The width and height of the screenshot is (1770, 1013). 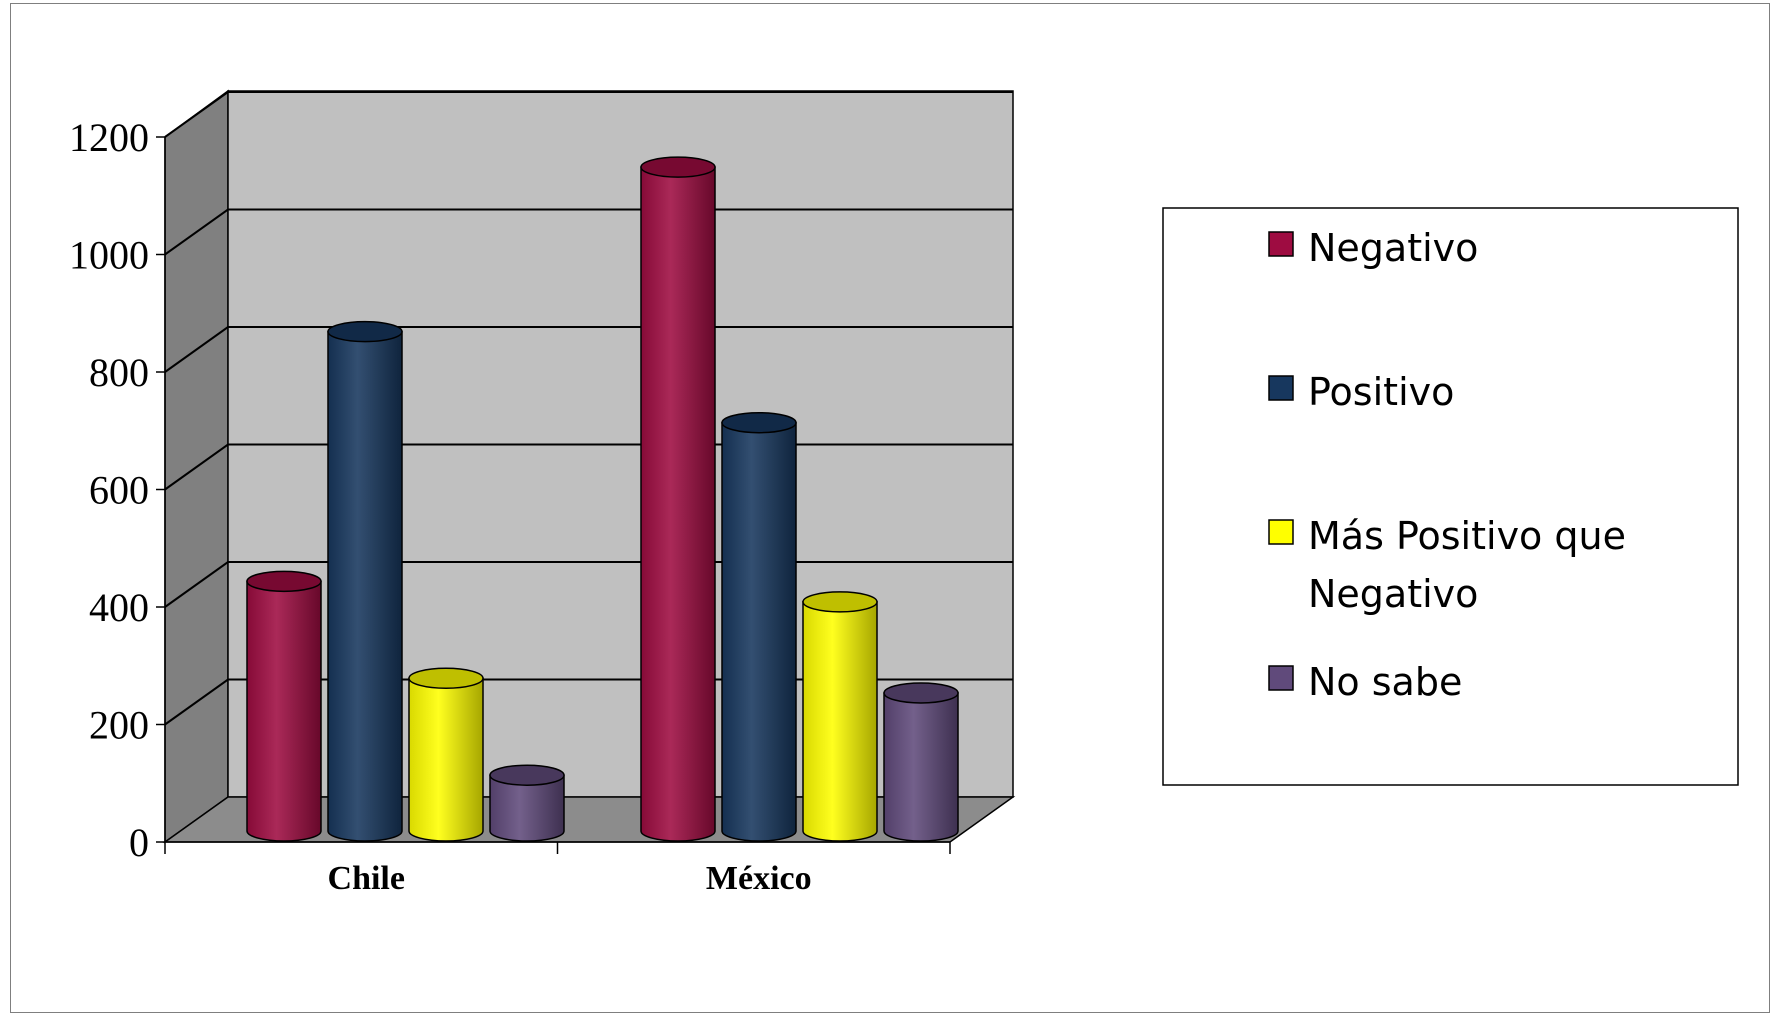 I want to click on y-tick-label: 1000, so click(x=109, y=255).